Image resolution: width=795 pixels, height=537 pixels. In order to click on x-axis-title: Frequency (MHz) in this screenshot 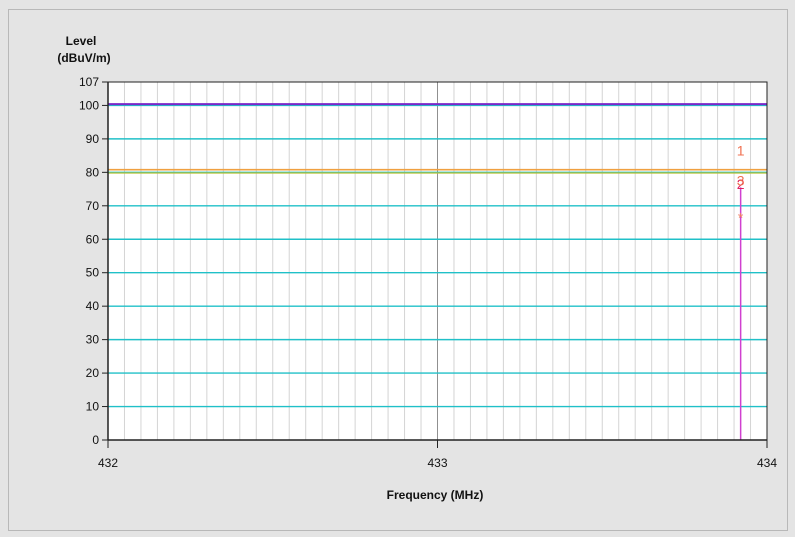, I will do `click(435, 495)`.